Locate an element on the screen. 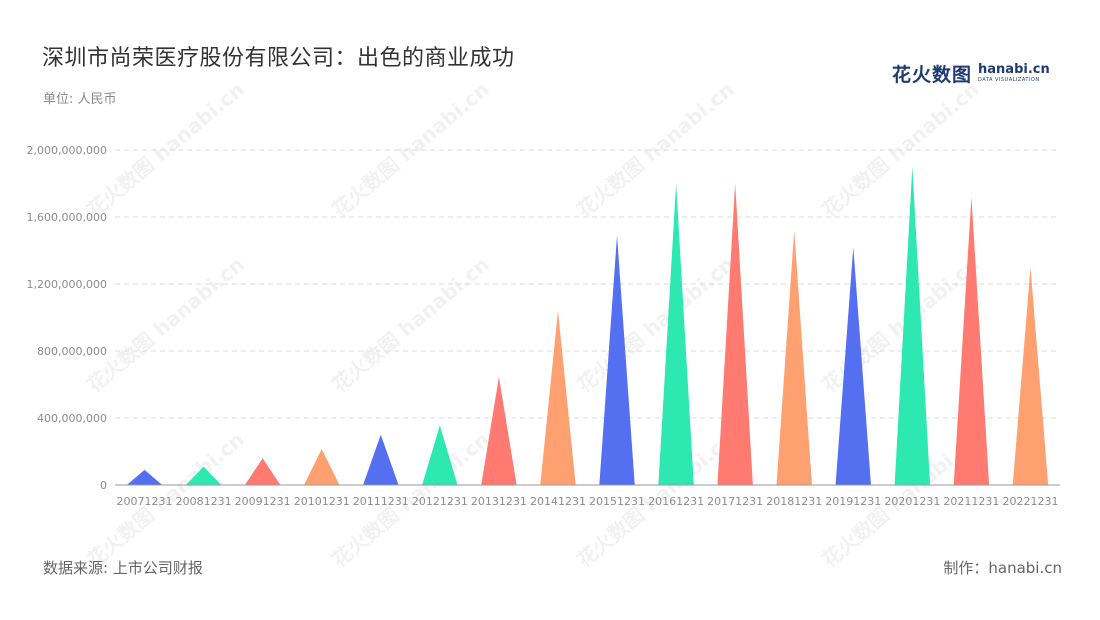 This screenshot has height=620, width=1100. x-tick-label: 20211231 is located at coordinates (971, 501).